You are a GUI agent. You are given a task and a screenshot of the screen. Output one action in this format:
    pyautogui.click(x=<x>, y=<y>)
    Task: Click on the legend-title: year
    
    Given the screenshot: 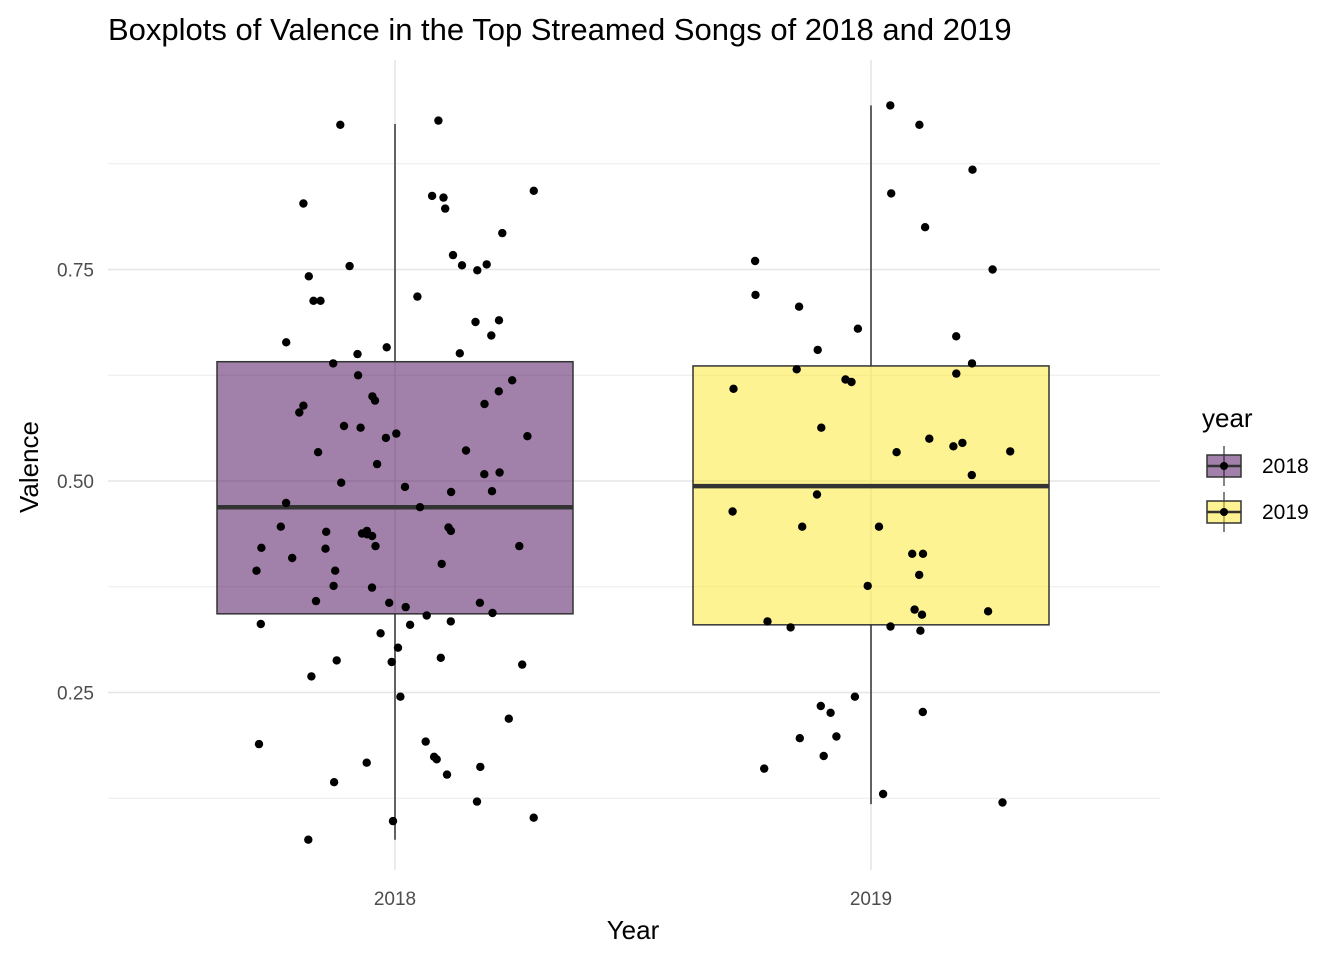 What is the action you would take?
    pyautogui.click(x=1227, y=418)
    